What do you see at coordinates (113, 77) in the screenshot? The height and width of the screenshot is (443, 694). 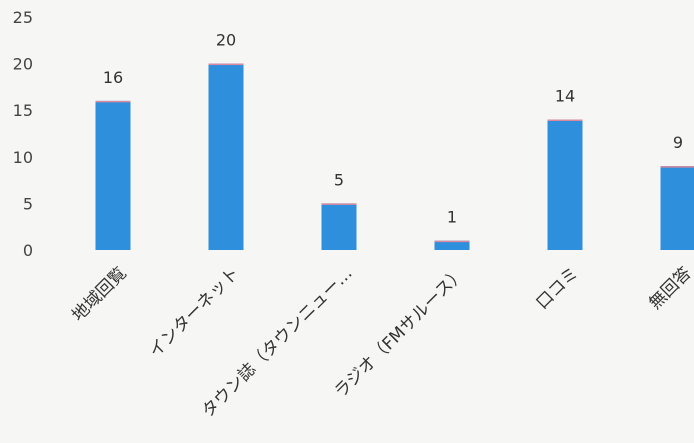 I see `data-label: 16` at bounding box center [113, 77].